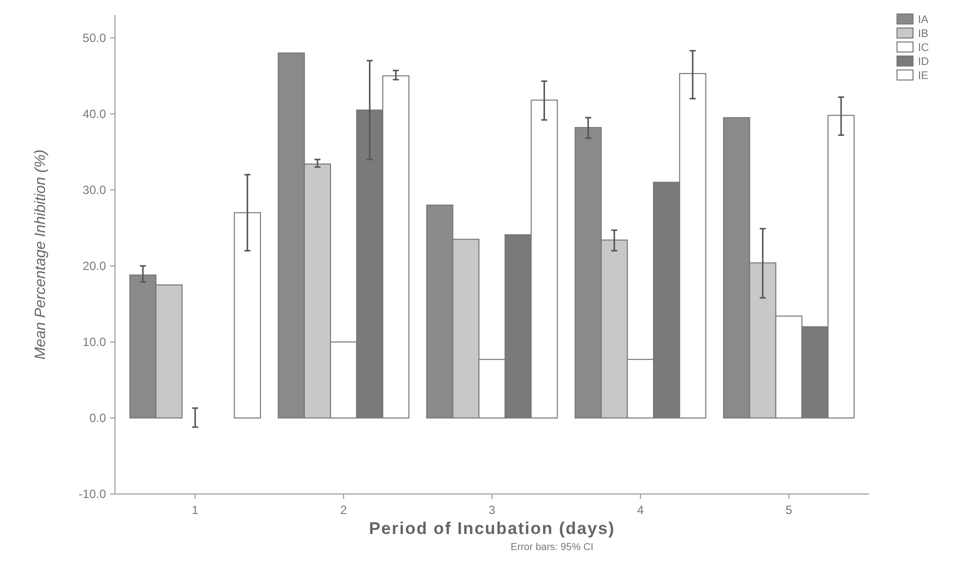  What do you see at coordinates (40, 254) in the screenshot?
I see `y-axis-title: Mean Percentage Inhibition (%)` at bounding box center [40, 254].